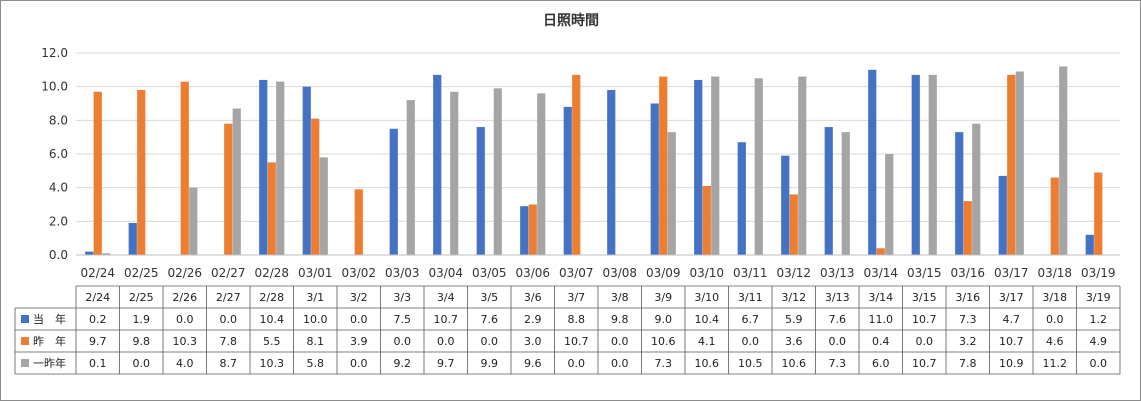 The width and height of the screenshot is (1141, 401). What do you see at coordinates (403, 363) in the screenshot?
I see `table-value-cell: 9.2` at bounding box center [403, 363].